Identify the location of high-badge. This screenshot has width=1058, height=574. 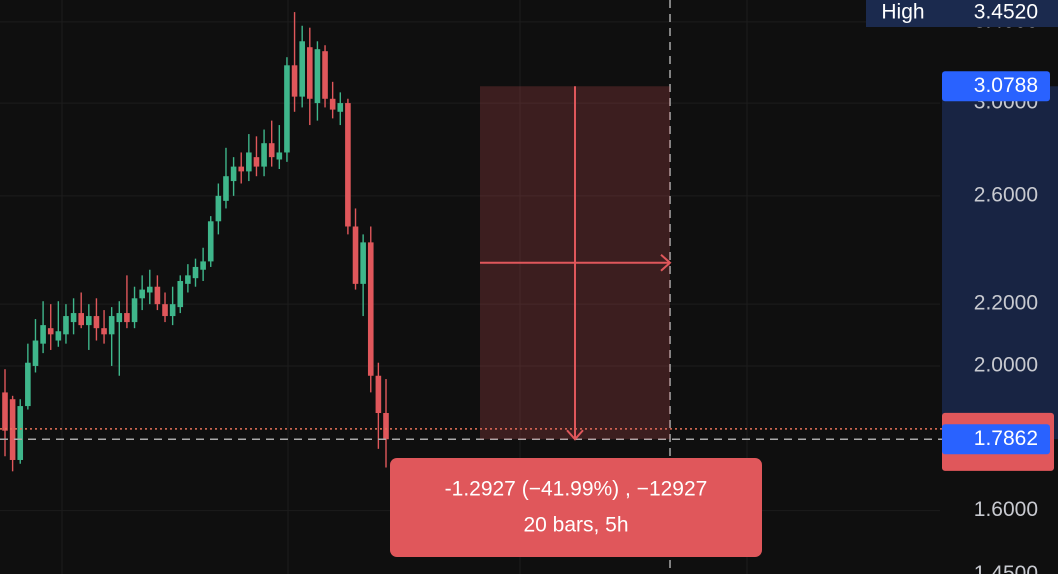
(962, 13).